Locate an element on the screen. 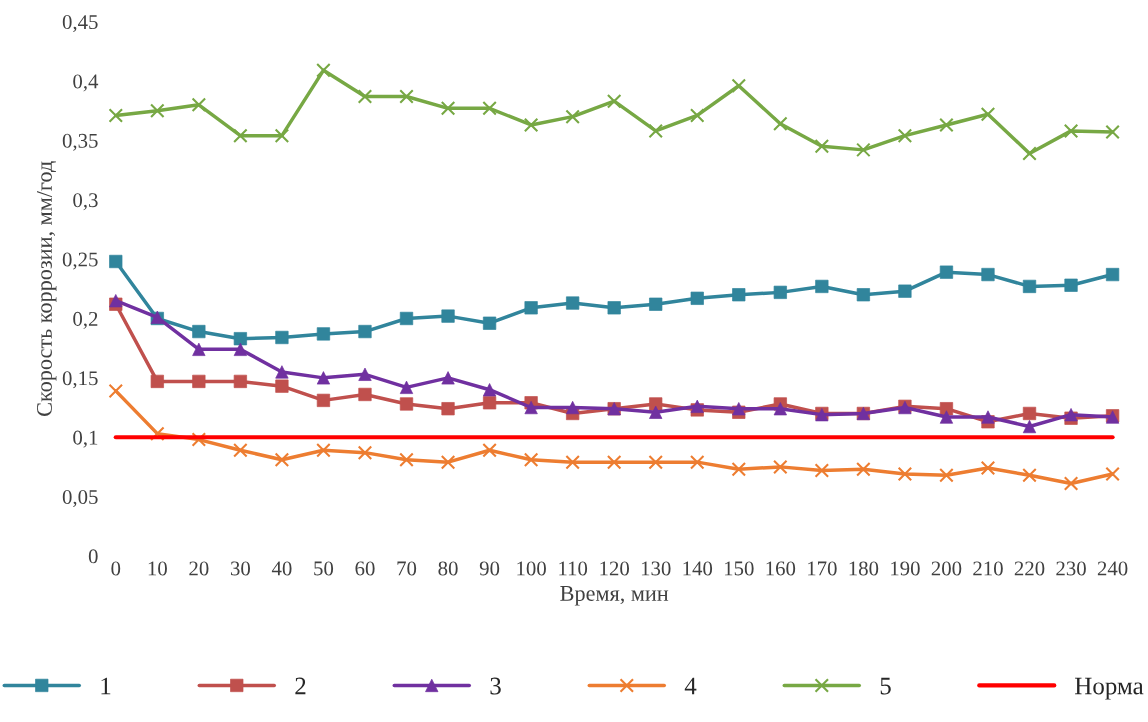 This screenshot has height=722, width=1148. legend-label: 5 is located at coordinates (885, 686).